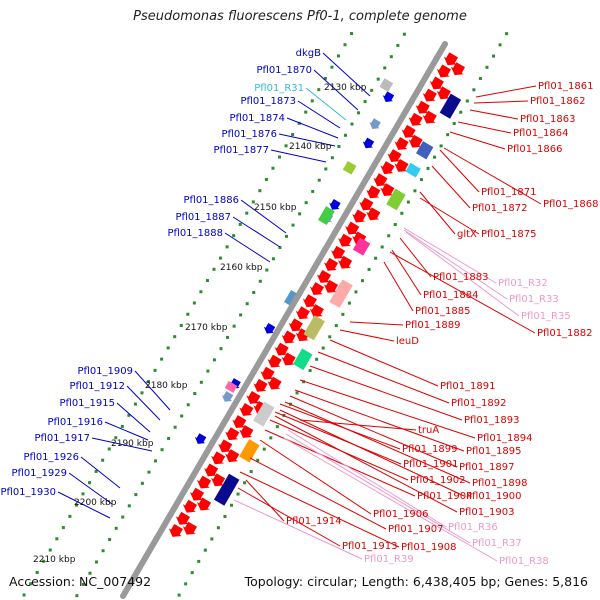 This screenshot has width=600, height=600. What do you see at coordinates (314, 521) in the screenshot?
I see `right-gene-label: Pfl01_1914` at bounding box center [314, 521].